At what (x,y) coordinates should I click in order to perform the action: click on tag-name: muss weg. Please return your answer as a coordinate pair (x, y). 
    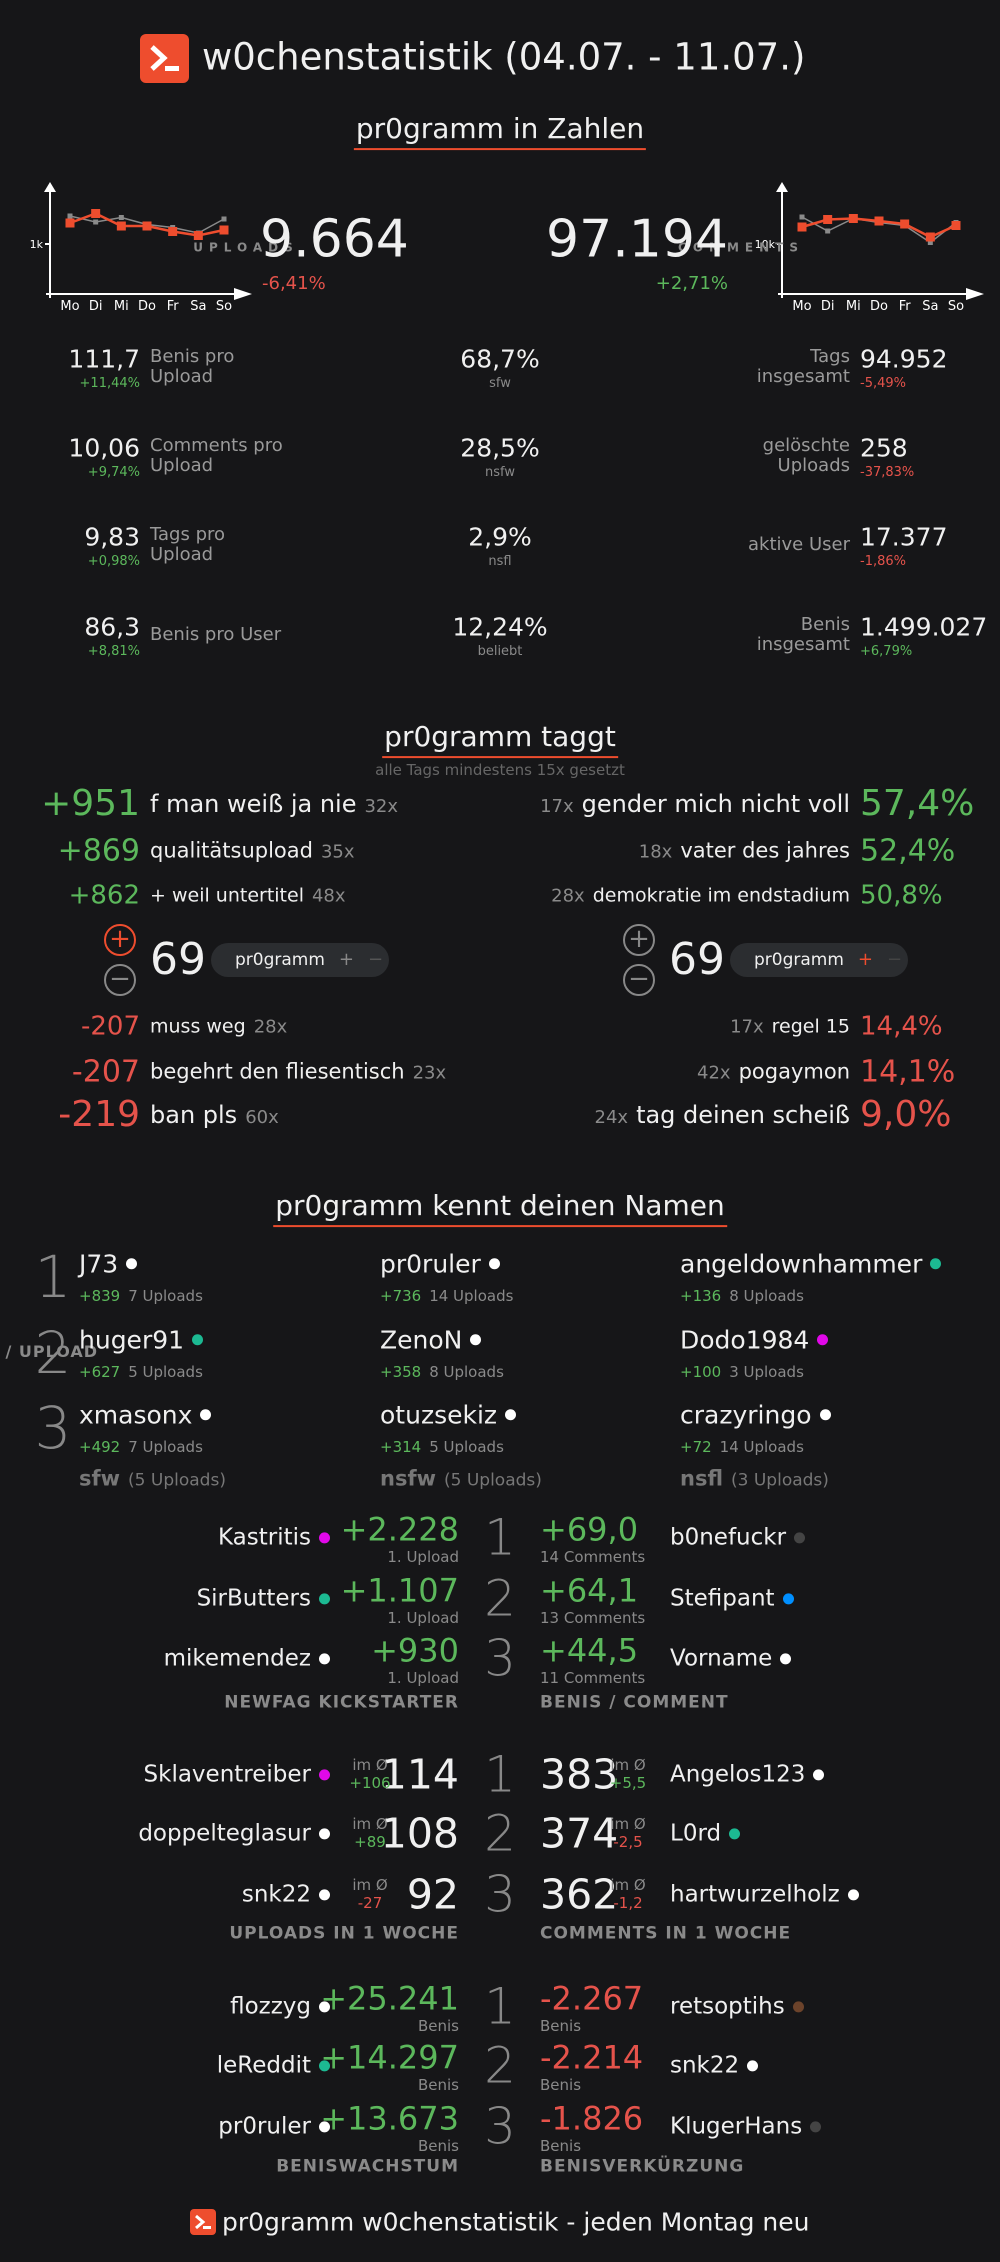
    Looking at the image, I should click on (198, 1026).